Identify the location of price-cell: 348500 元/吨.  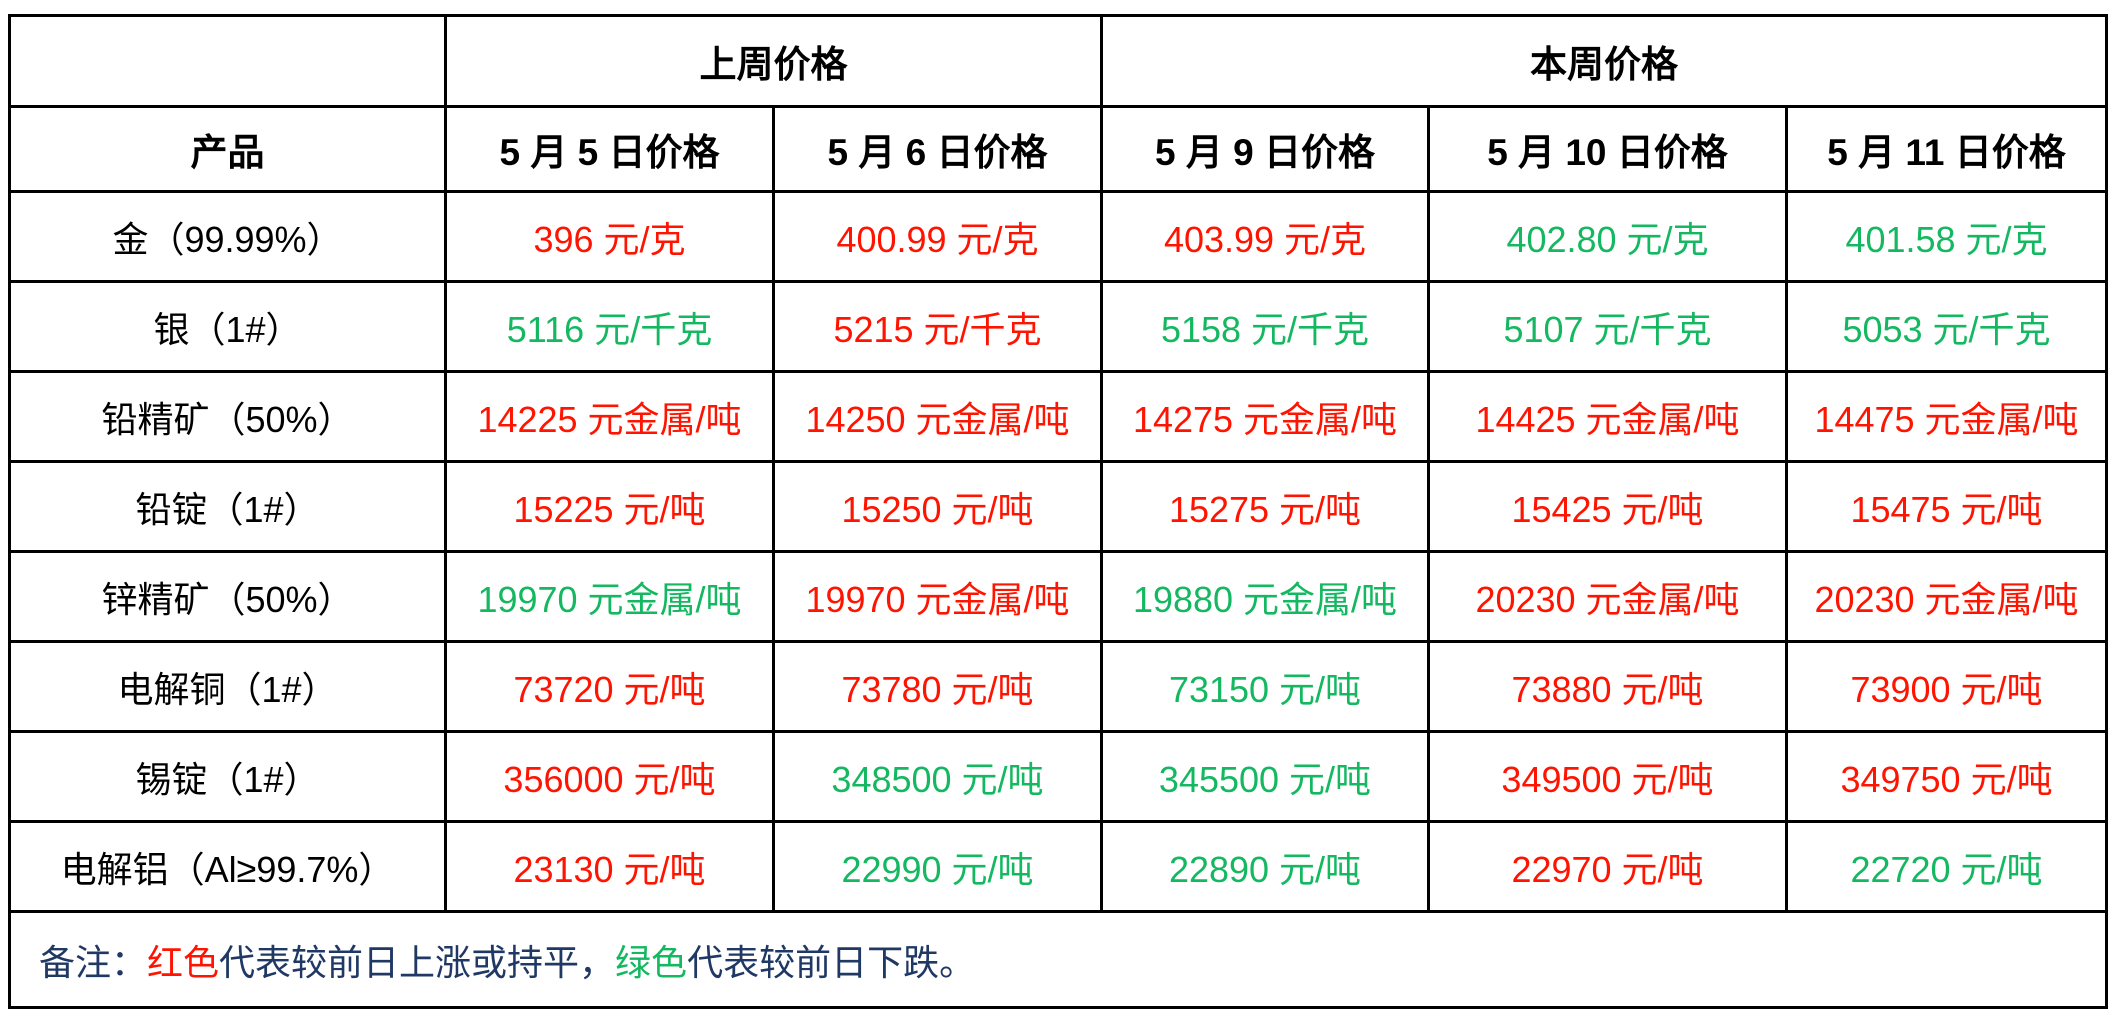
(937, 776).